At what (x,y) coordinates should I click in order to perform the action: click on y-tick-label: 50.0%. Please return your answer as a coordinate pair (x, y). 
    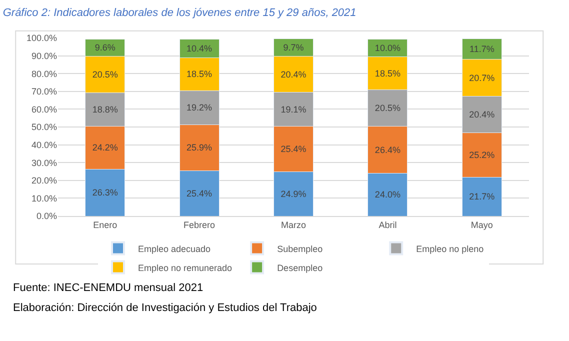
    Looking at the image, I should click on (44, 127).